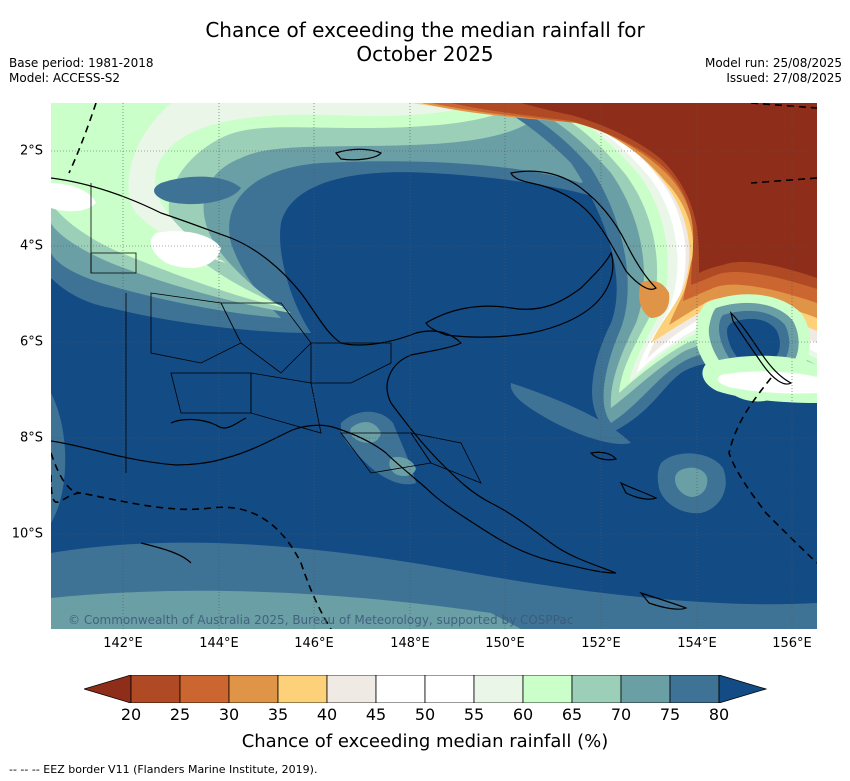  I want to click on colorbar-tick-label: 55, so click(474, 714).